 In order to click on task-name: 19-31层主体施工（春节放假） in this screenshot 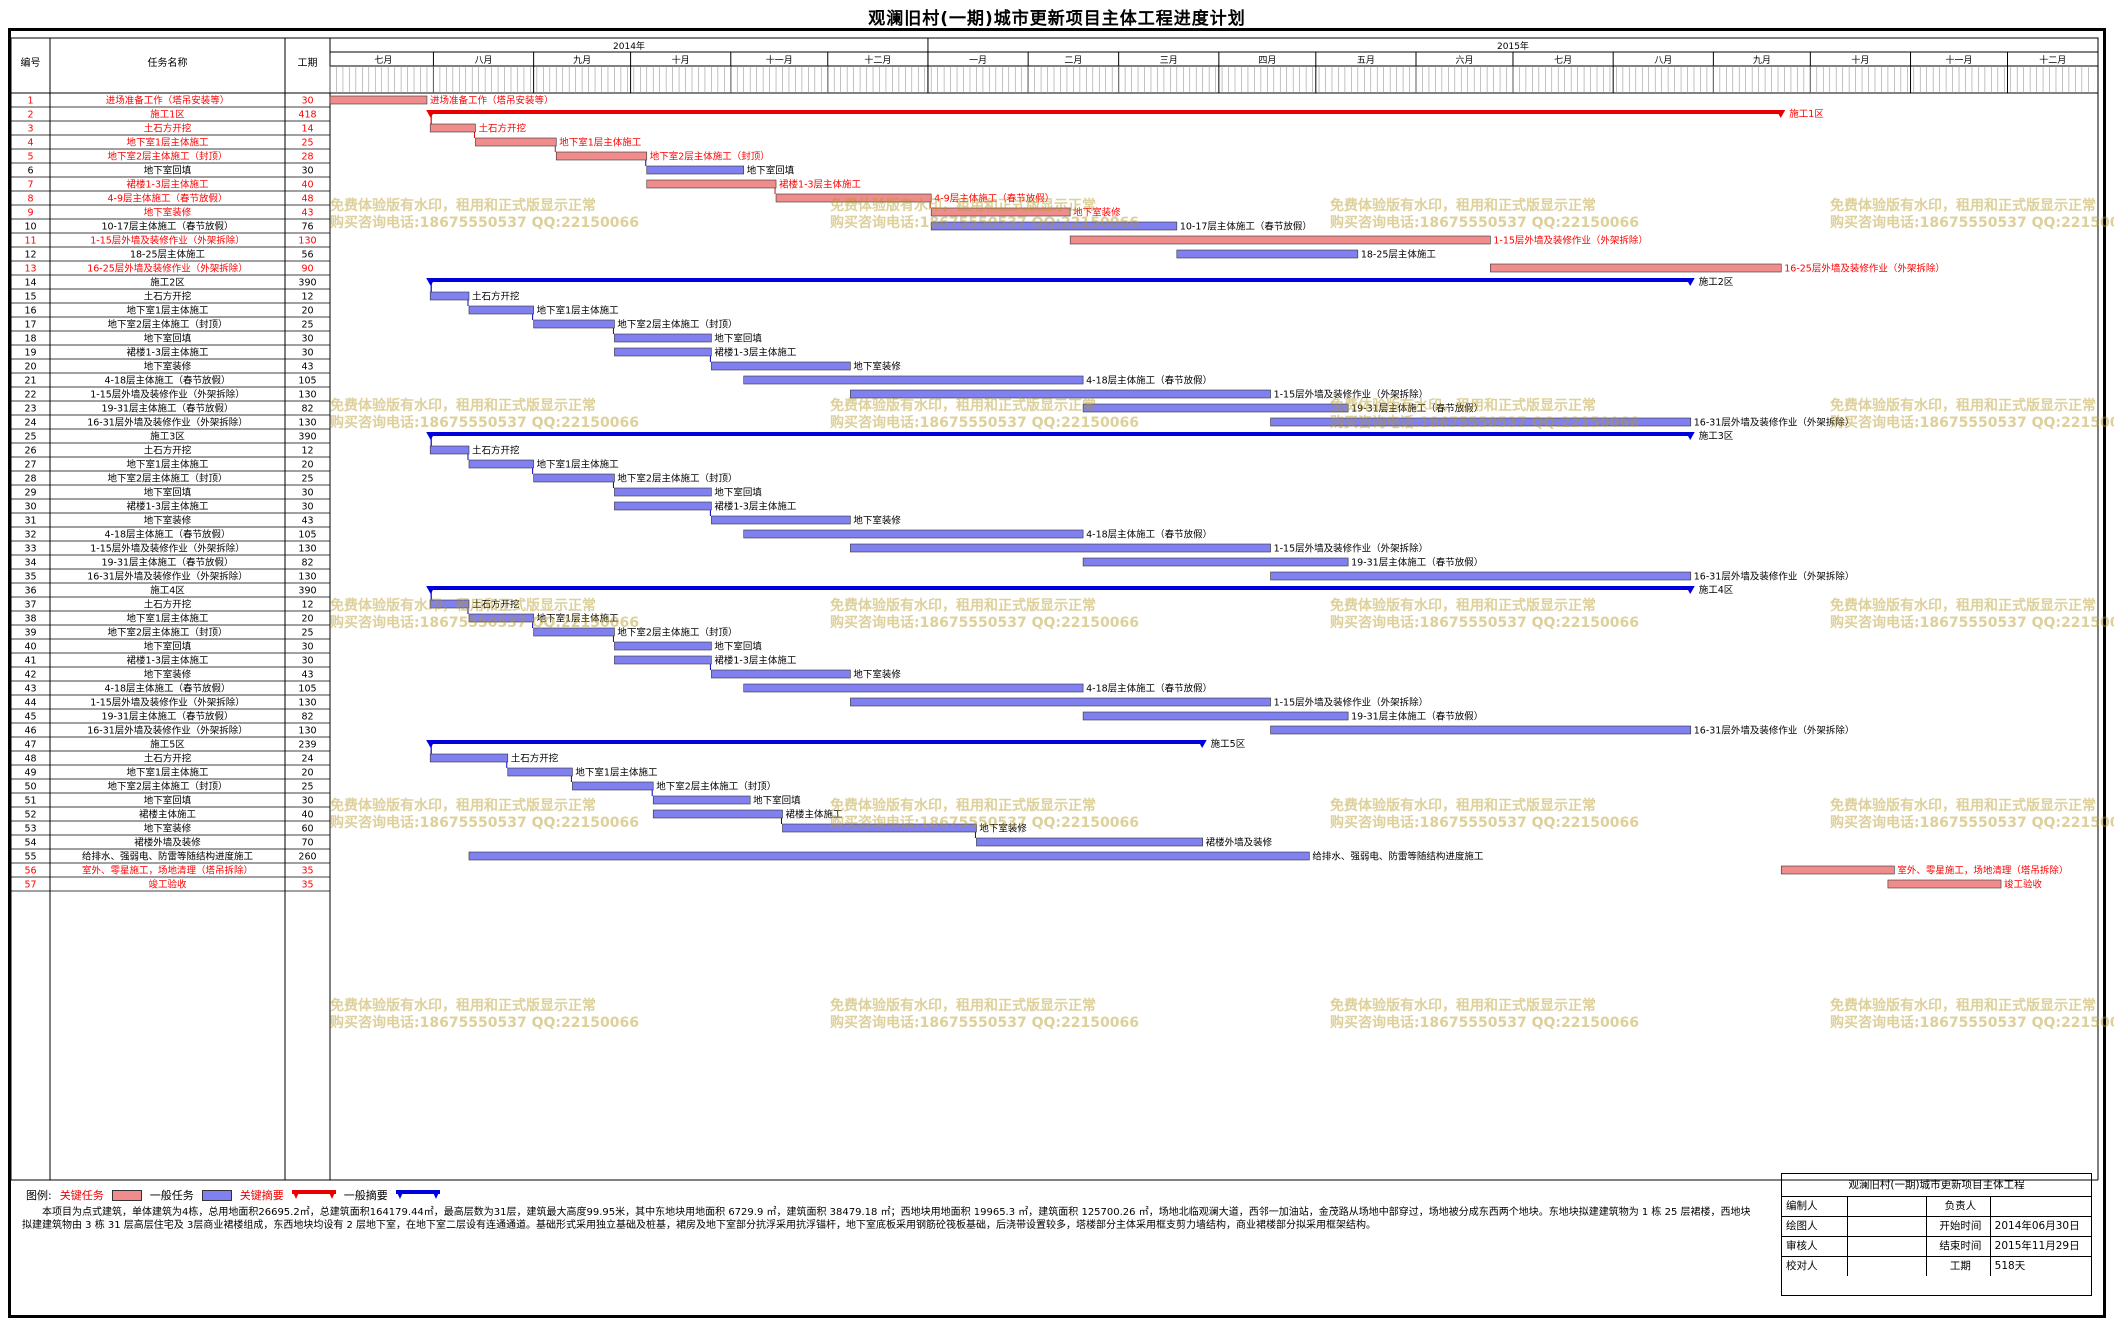, I will do `click(167, 409)`.